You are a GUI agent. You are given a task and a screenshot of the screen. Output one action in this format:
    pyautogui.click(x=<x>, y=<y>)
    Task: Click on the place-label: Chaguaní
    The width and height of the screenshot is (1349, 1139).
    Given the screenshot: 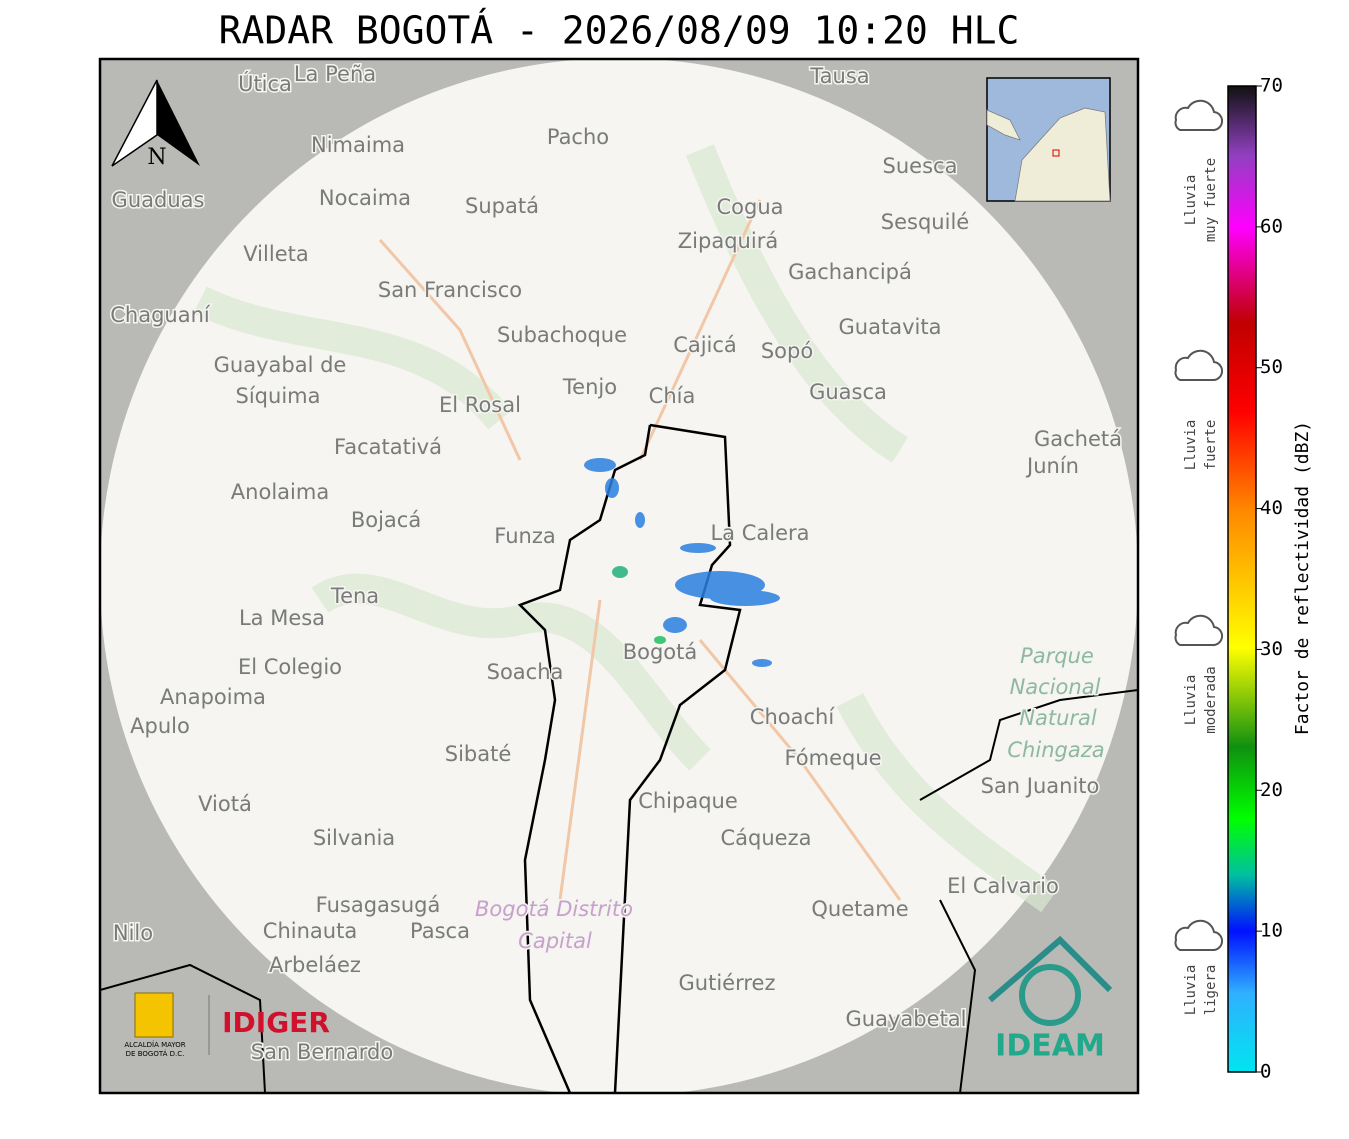 What is the action you would take?
    pyautogui.click(x=160, y=315)
    